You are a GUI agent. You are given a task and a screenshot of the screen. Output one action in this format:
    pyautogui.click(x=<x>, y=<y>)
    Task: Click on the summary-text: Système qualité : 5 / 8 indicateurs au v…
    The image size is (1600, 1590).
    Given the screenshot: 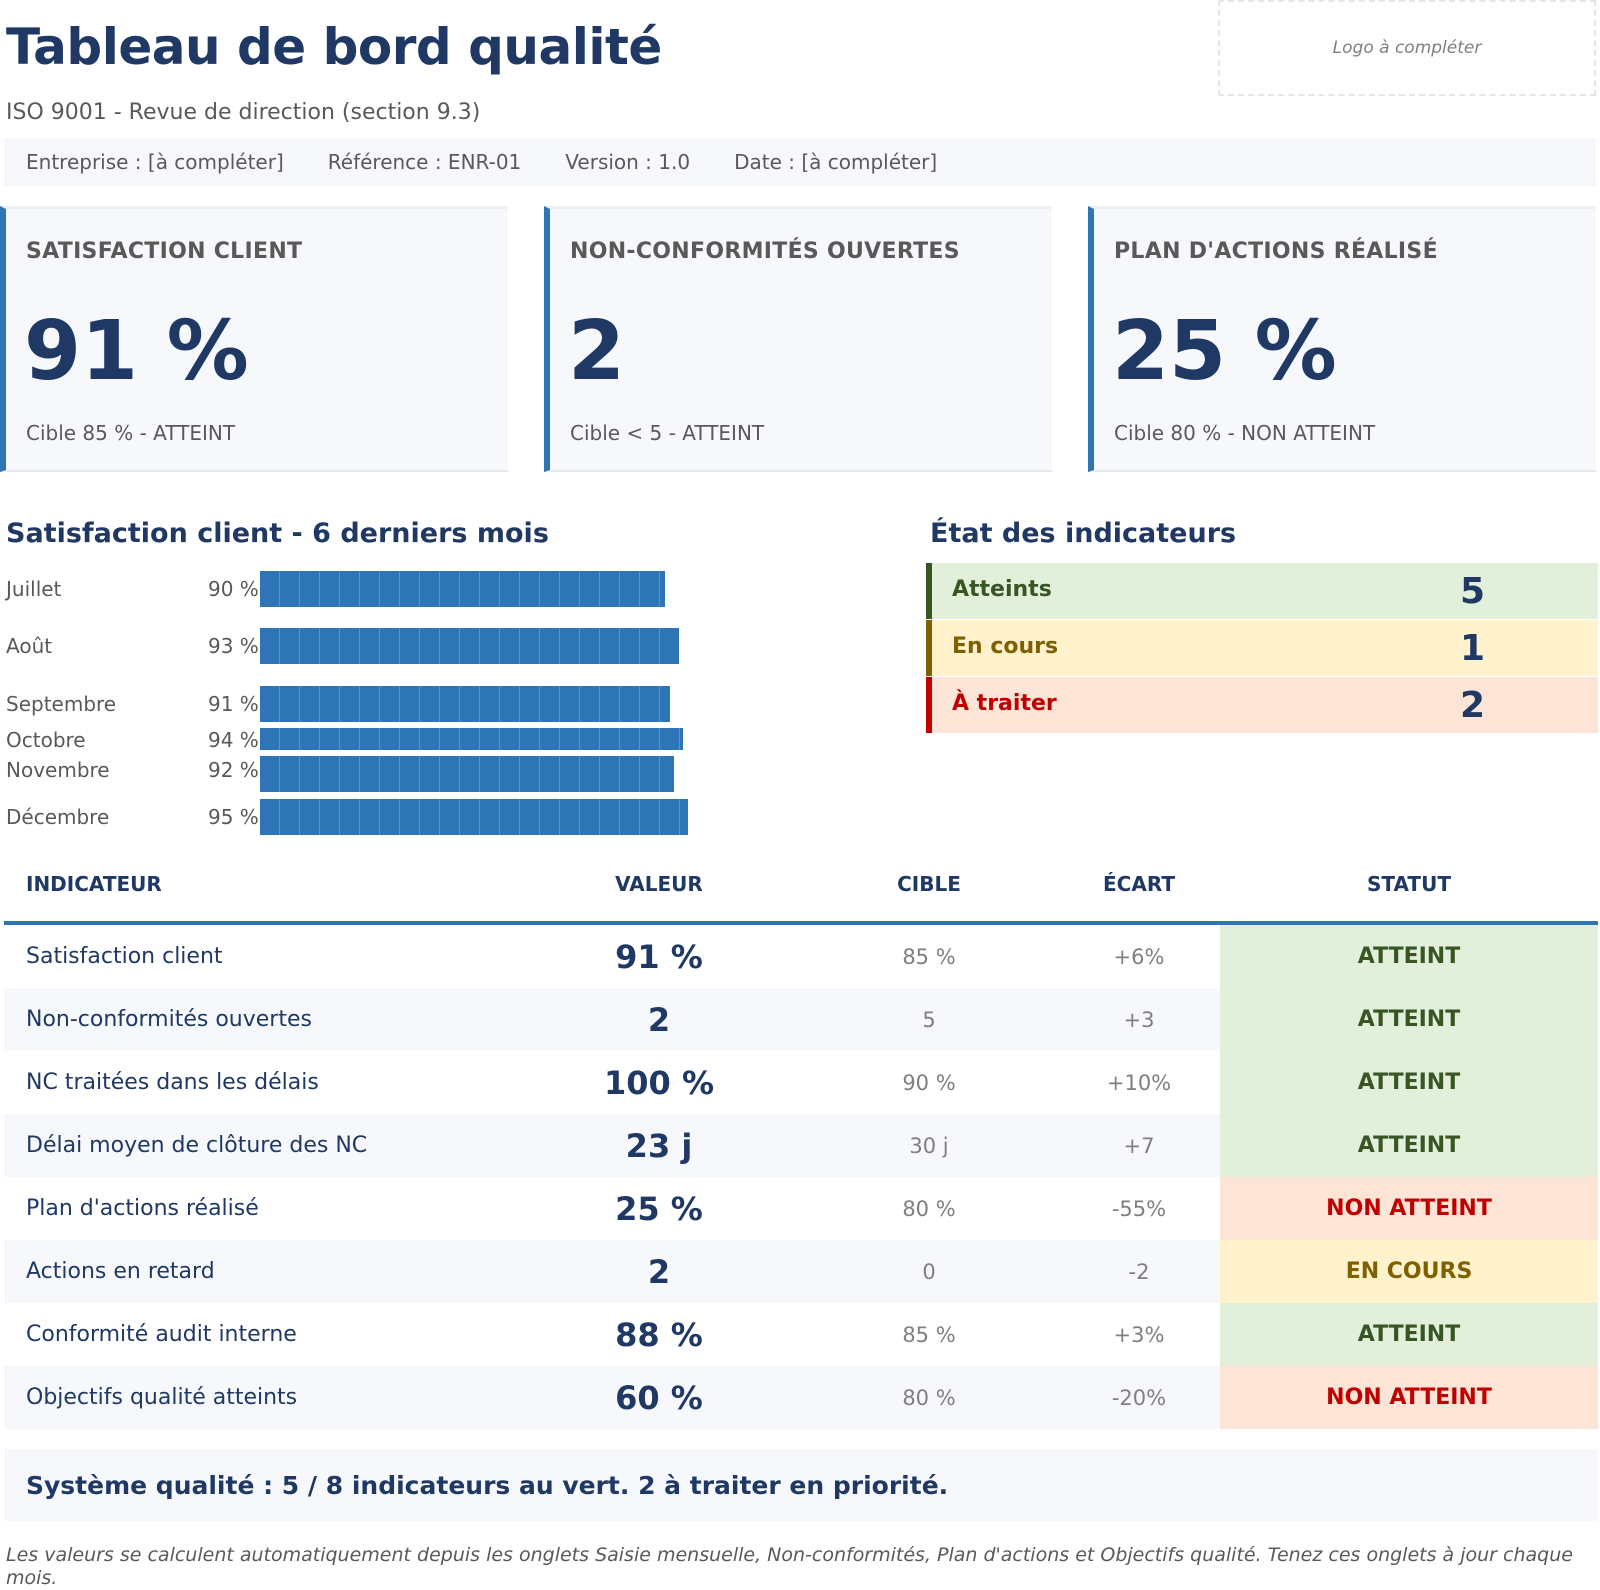 What is the action you would take?
    pyautogui.click(x=487, y=1485)
    